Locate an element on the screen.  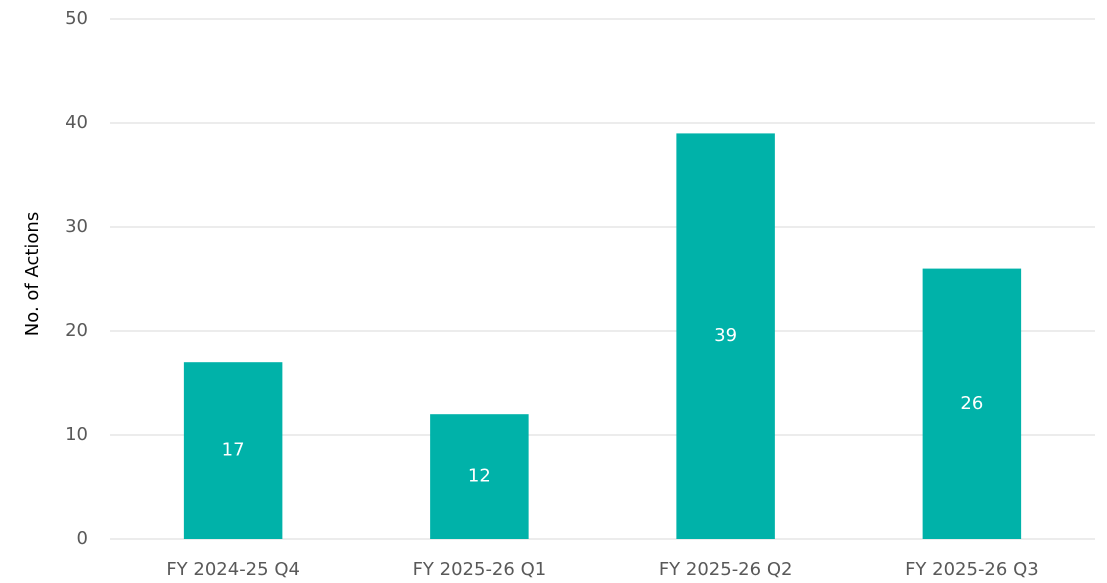
x-tick-label: FY 2025-26 Q2 is located at coordinates (726, 569).